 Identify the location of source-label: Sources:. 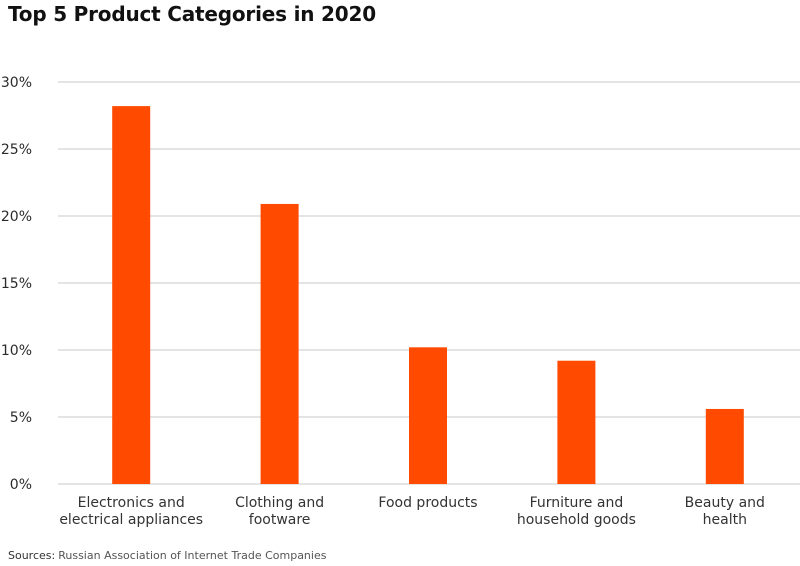
(32, 555).